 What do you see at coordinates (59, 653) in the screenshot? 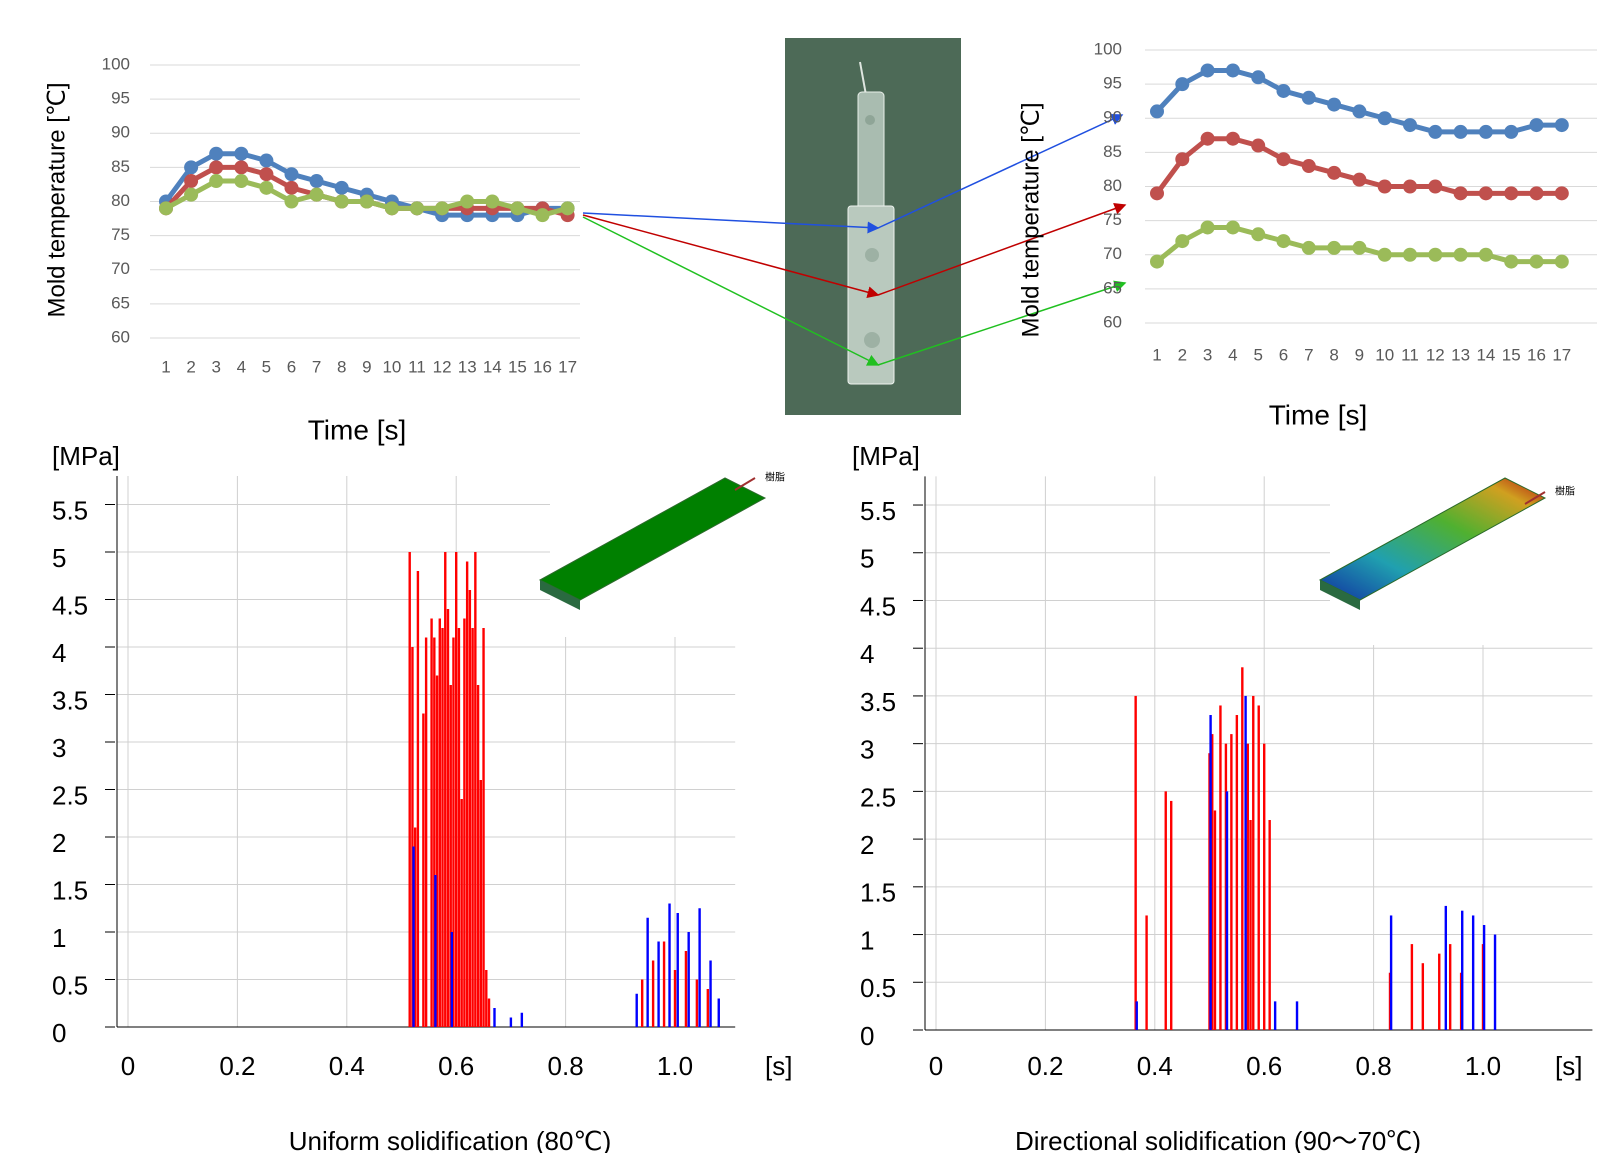
I see `y-tick-label: 4` at bounding box center [59, 653].